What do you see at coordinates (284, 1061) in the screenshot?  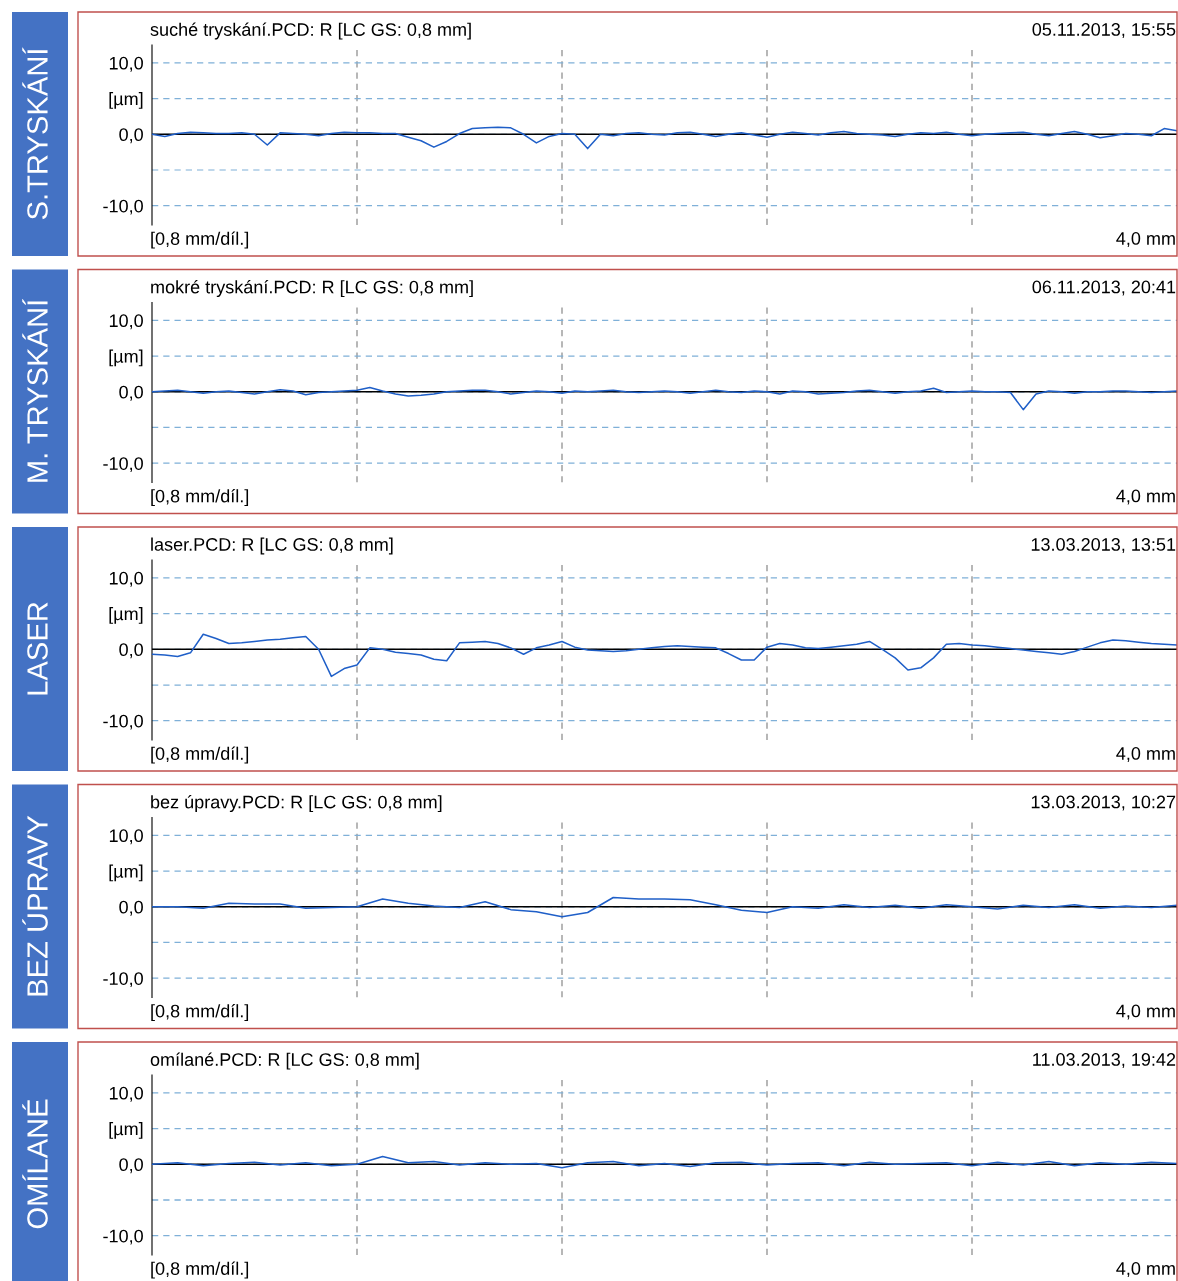 I see `chart-title: omílané.PCD: R [LC GS: 0,8 mm]` at bounding box center [284, 1061].